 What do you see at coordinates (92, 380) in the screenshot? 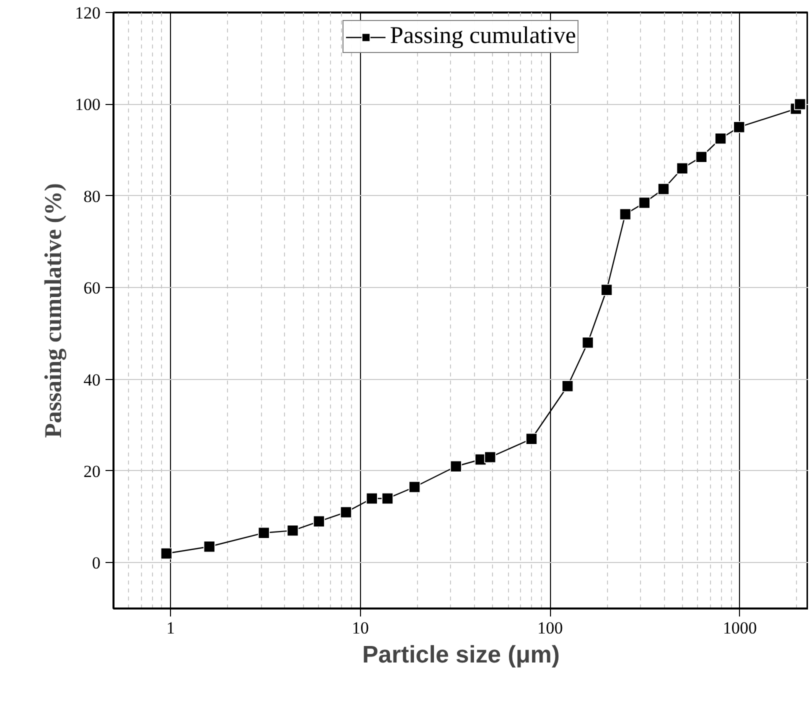
I see `y-tick-label: 40` at bounding box center [92, 380].